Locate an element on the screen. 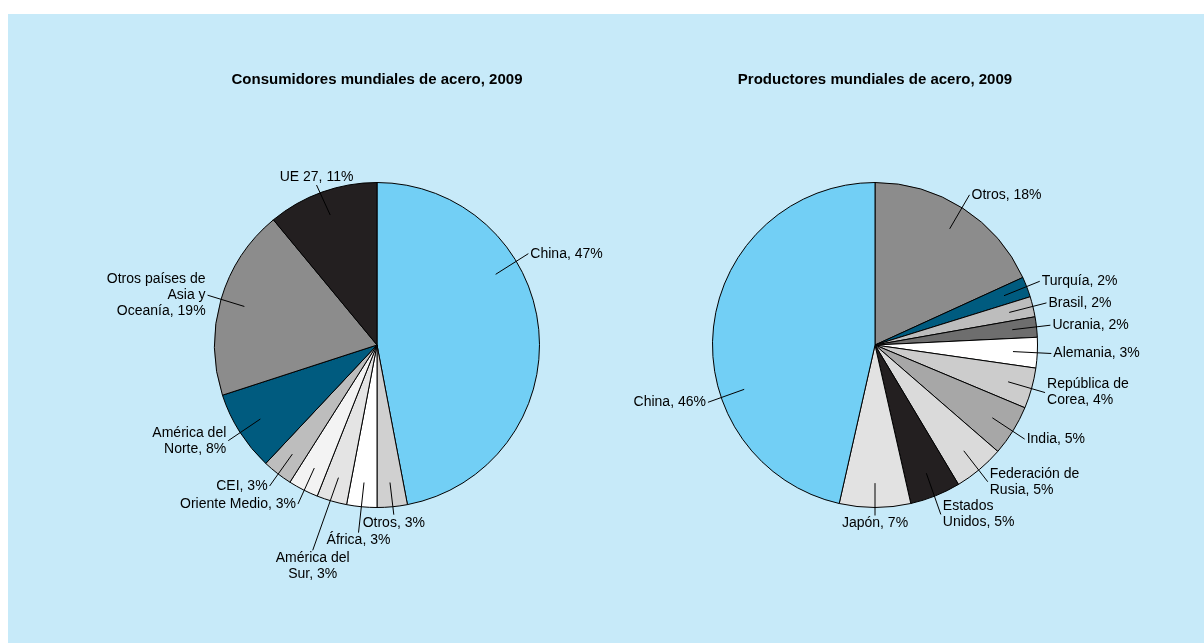  slice-label: Turquía, 2% is located at coordinates (1079, 280).